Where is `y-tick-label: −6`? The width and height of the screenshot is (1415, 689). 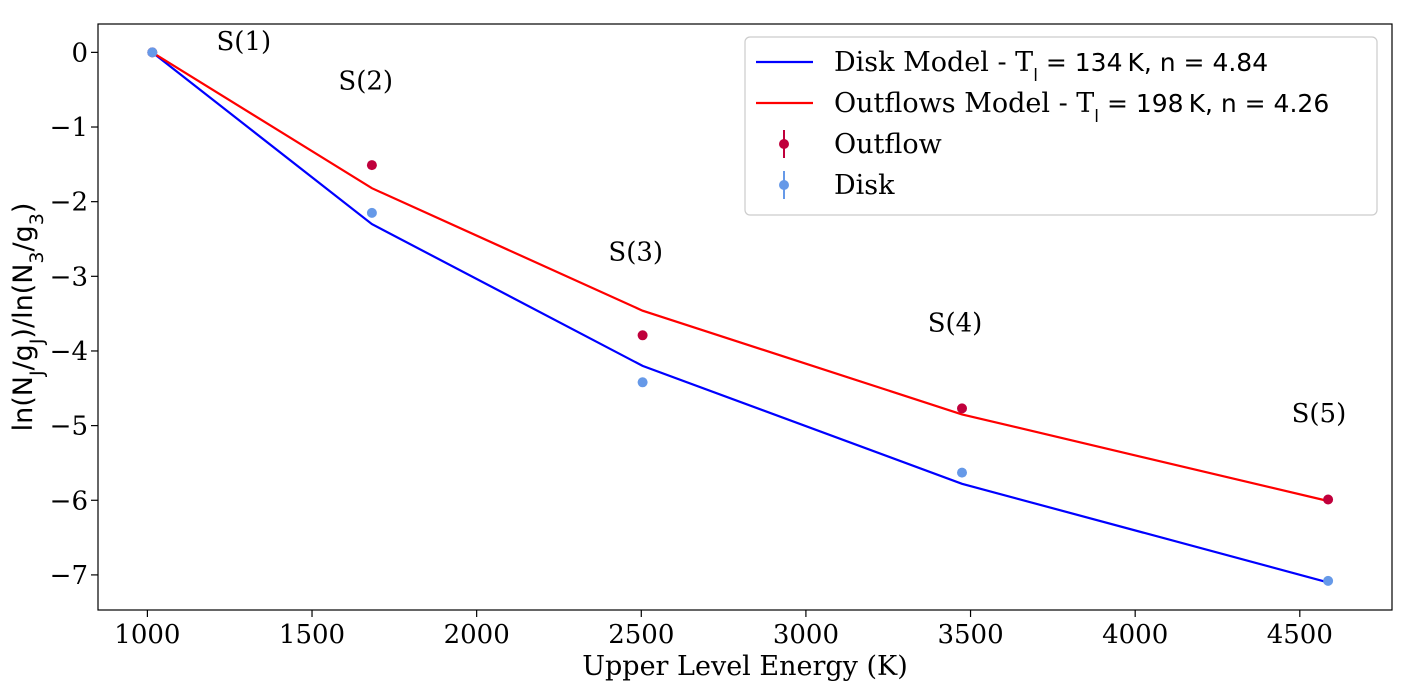 y-tick-label: −6 is located at coordinates (69, 501).